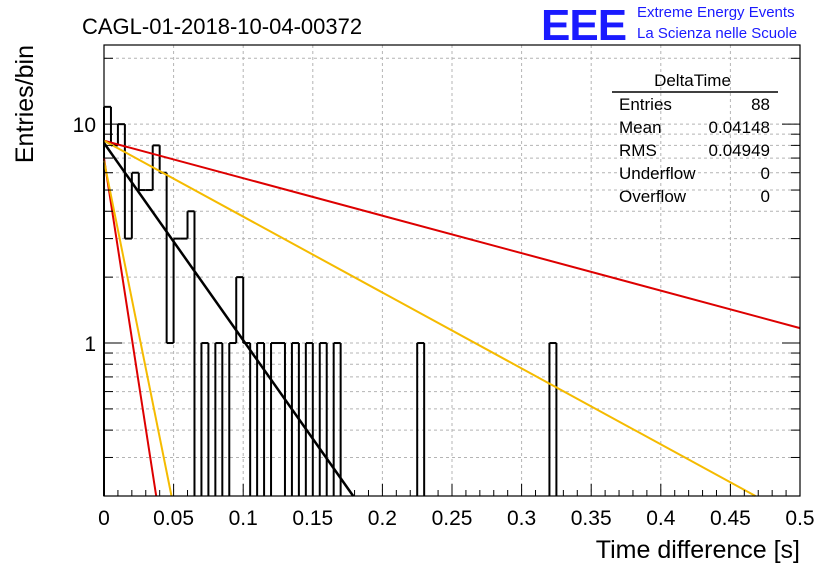 This screenshot has height=572, width=836. What do you see at coordinates (243, 518) in the screenshot?
I see `x-tick-label: 0.1` at bounding box center [243, 518].